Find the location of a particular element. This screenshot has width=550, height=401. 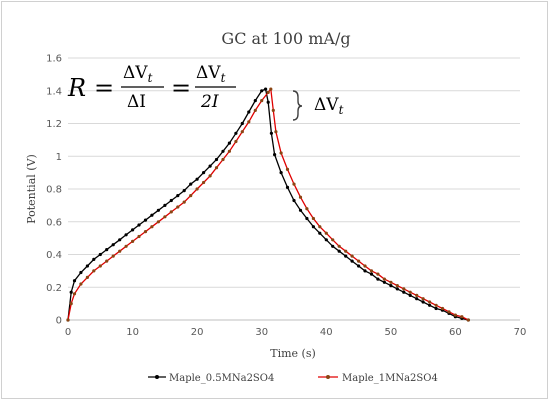

y-tick-label-4: 0.8 is located at coordinates (54, 190).